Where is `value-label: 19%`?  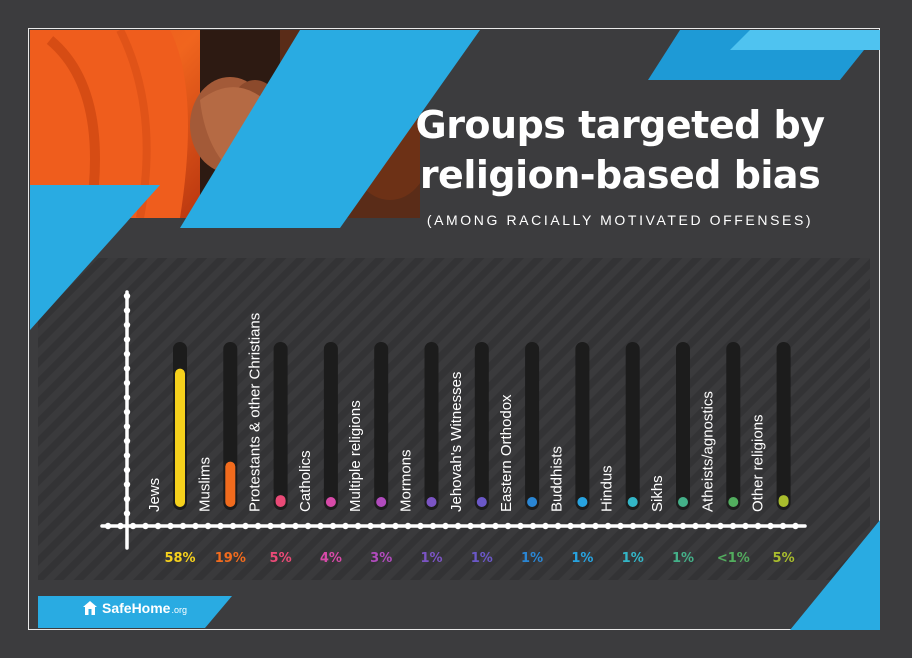 value-label: 19% is located at coordinates (230, 558).